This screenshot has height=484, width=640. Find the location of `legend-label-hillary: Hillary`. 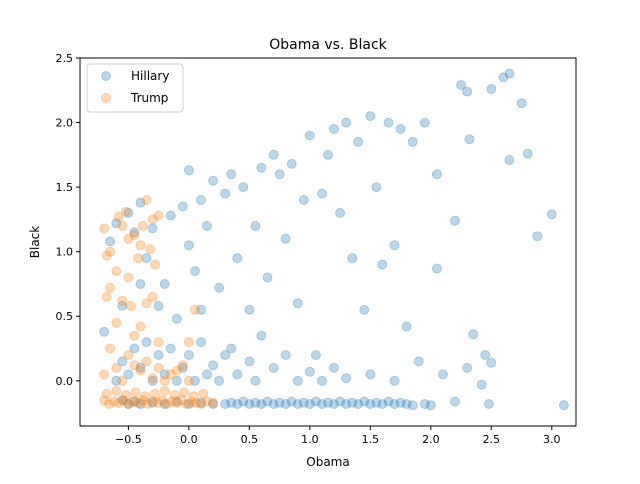

legend-label-hillary: Hillary is located at coordinates (150, 76).